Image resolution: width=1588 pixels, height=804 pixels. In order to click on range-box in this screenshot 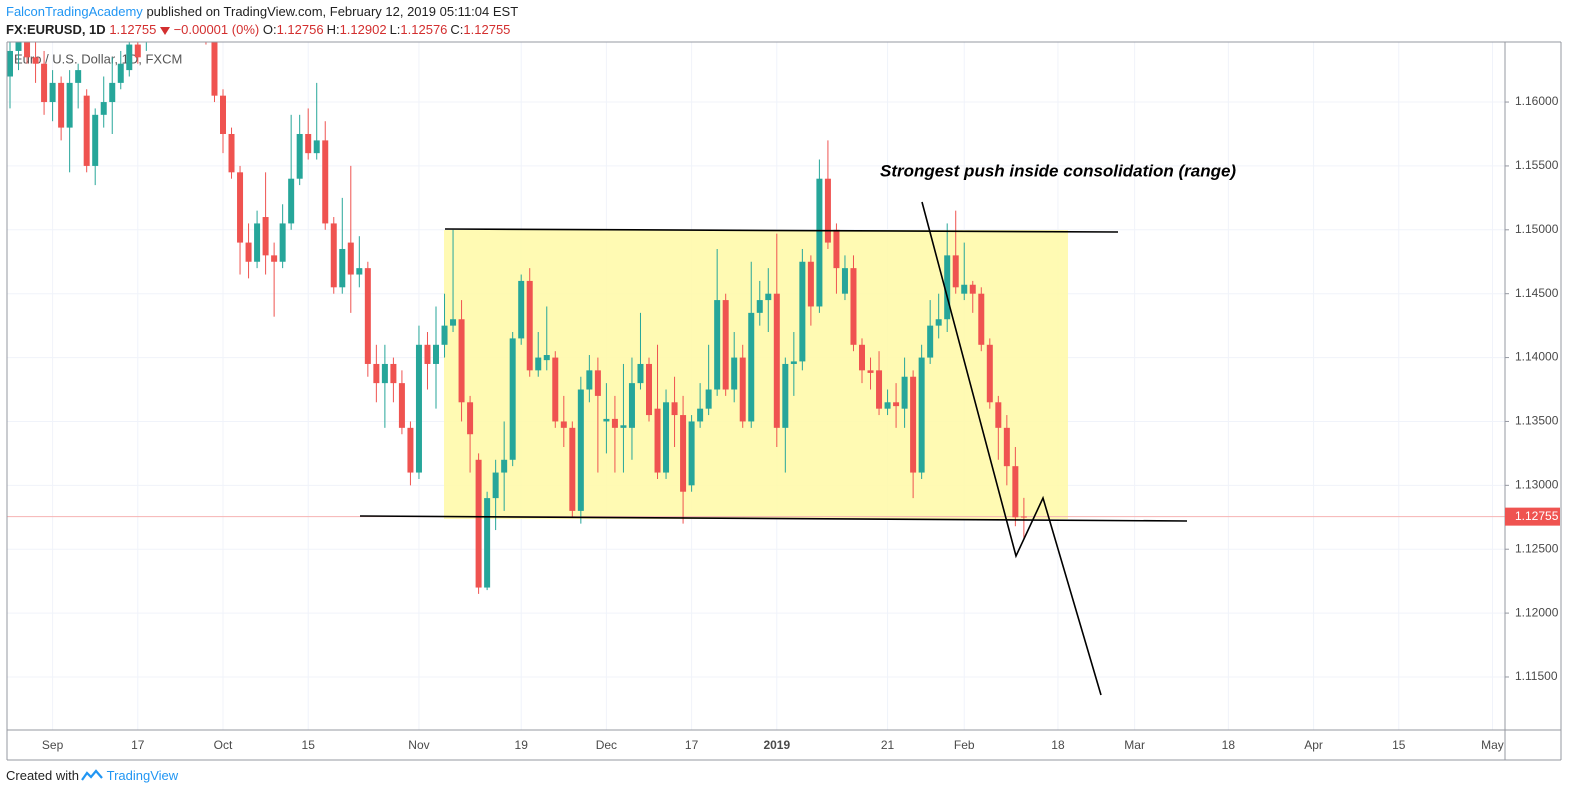, I will do `click(756, 374)`.